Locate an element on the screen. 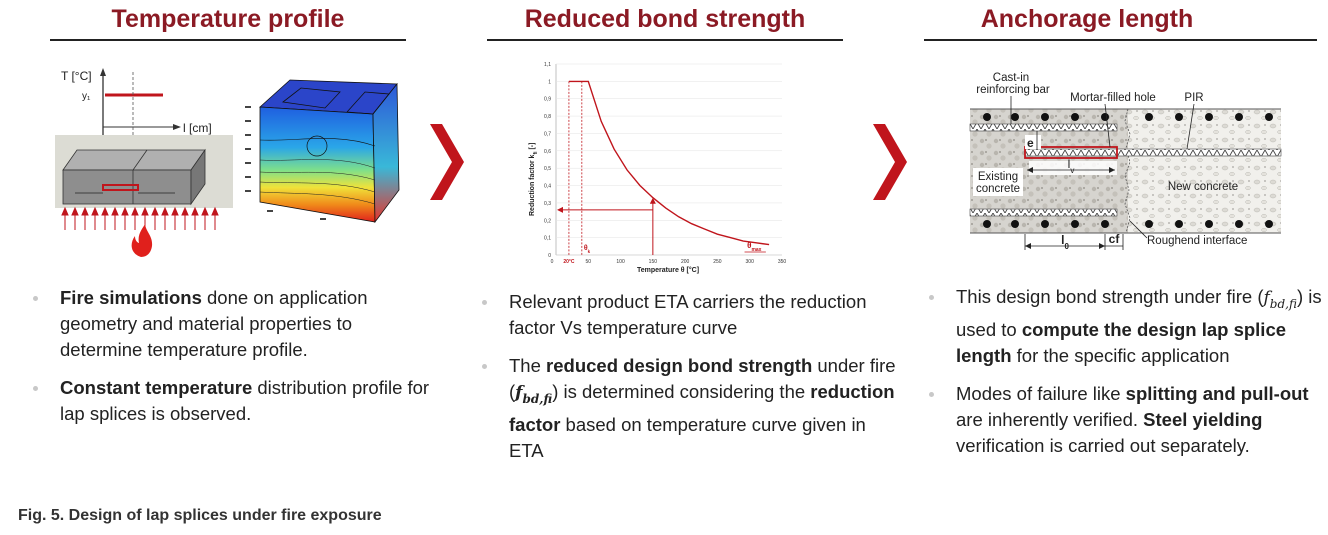 Image resolution: width=1328 pixels, height=535 pixels. x-axis-label: l [cm] is located at coordinates (197, 128).